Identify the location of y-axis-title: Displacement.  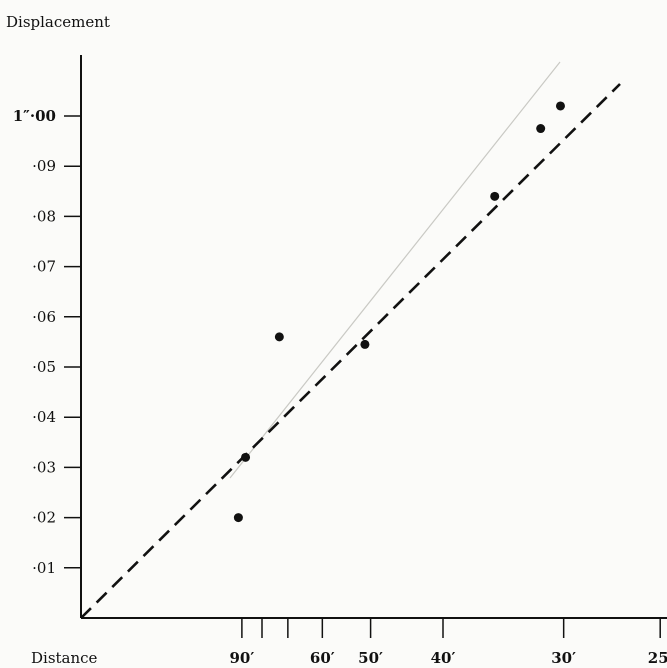
(58, 22).